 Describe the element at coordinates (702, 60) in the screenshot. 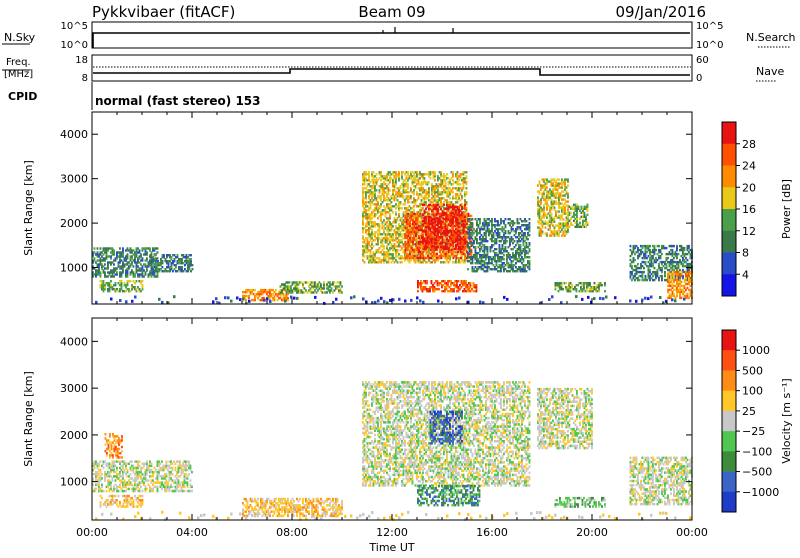

I see `nave-tick-top: 60` at that location.